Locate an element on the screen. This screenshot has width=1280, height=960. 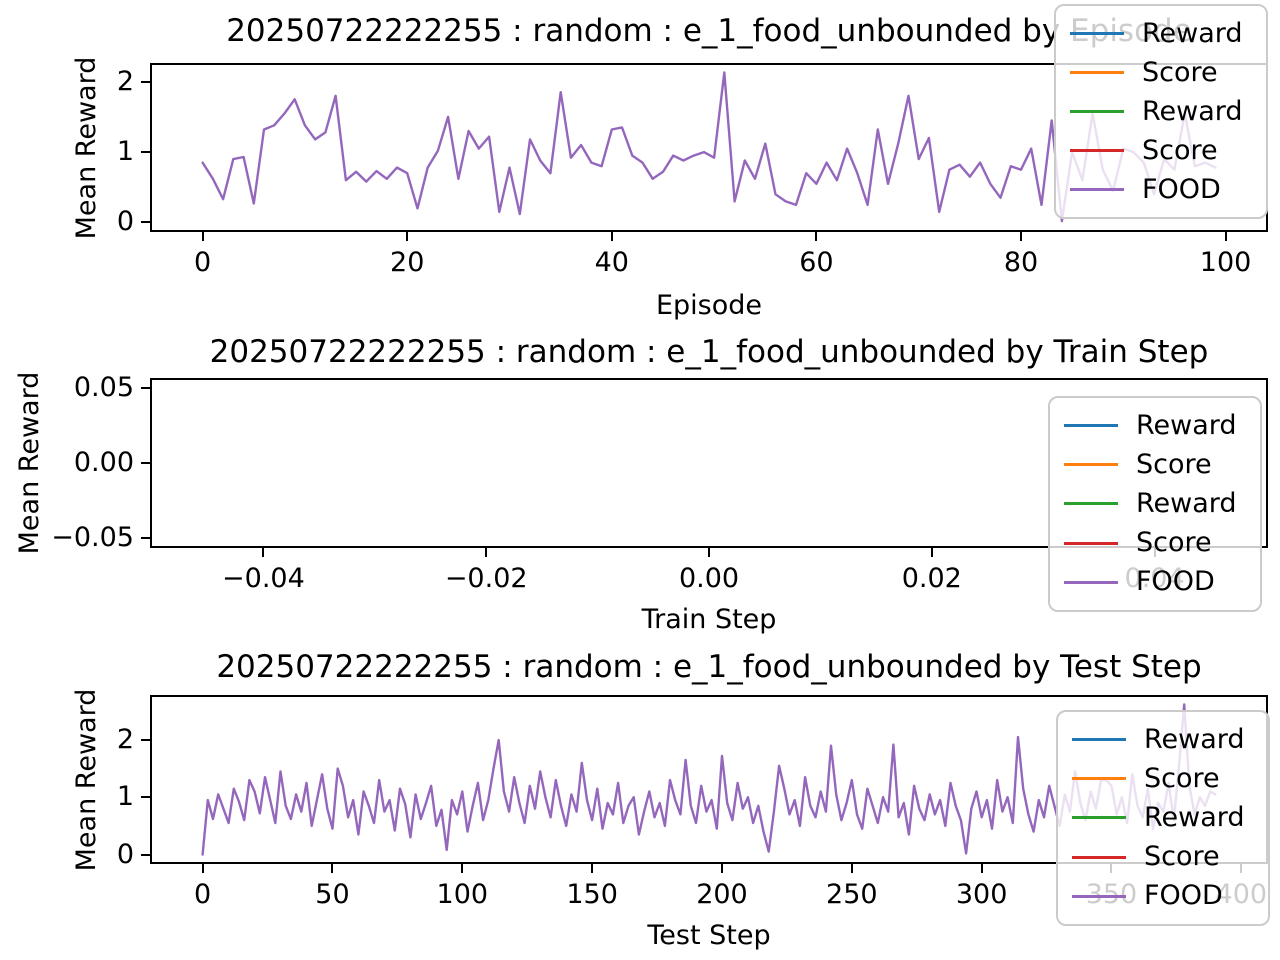
x-tick-label: 20 is located at coordinates (407, 262).